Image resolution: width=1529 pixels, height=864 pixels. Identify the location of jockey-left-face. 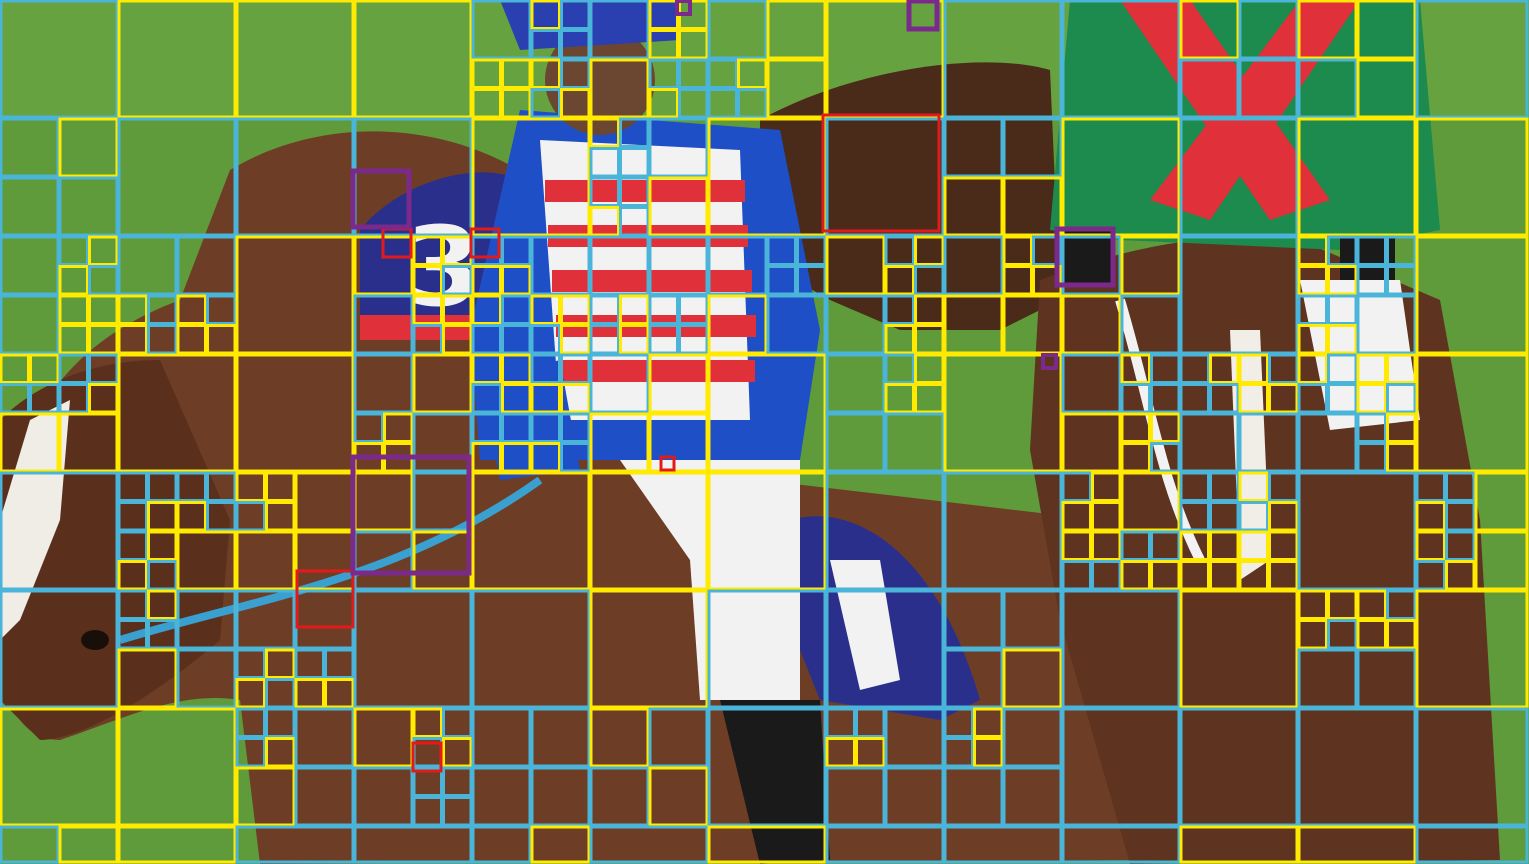
(600, 80).